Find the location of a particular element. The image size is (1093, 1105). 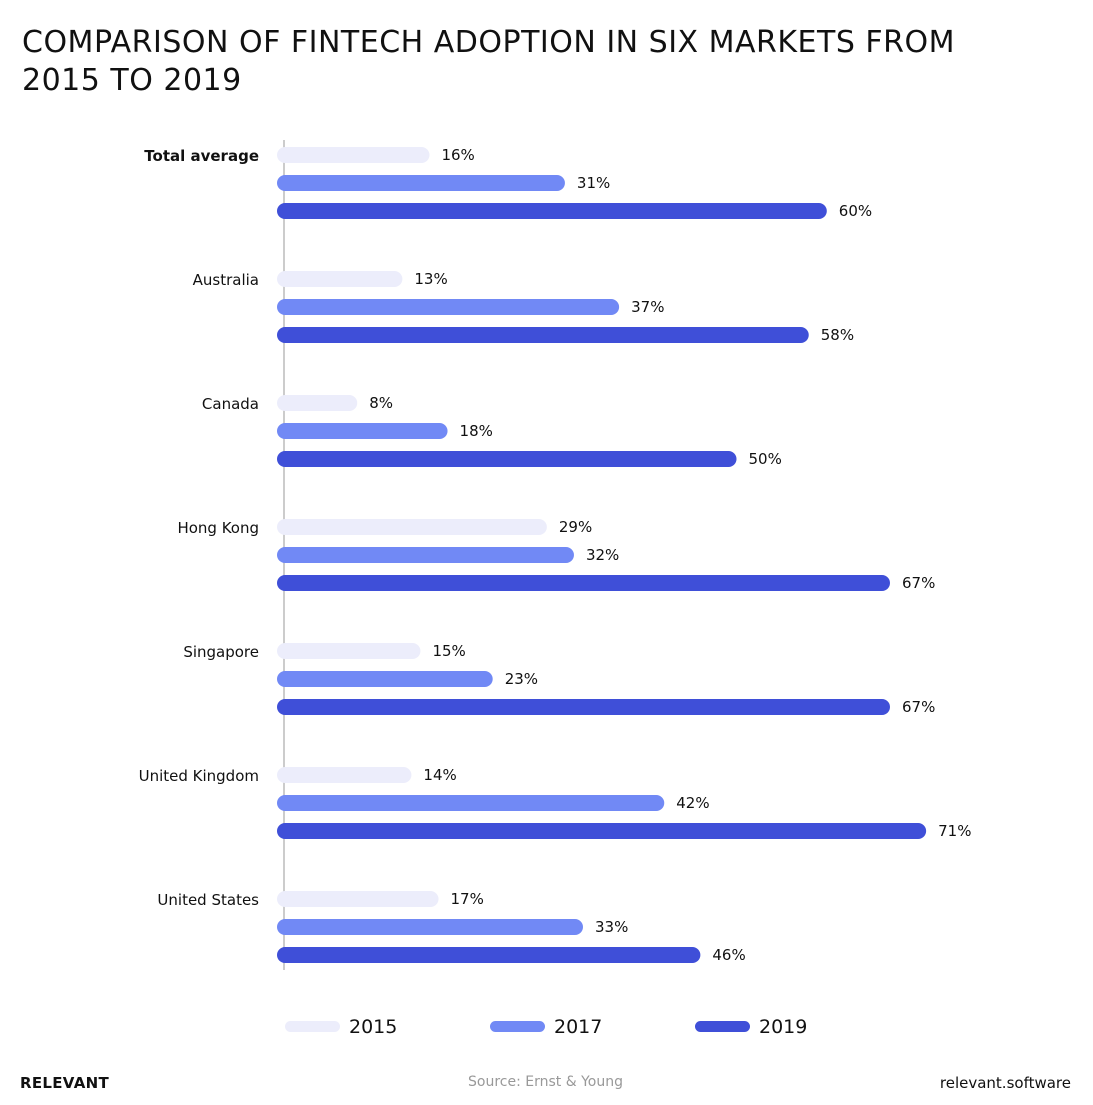

category-label: United States is located at coordinates (208, 900).